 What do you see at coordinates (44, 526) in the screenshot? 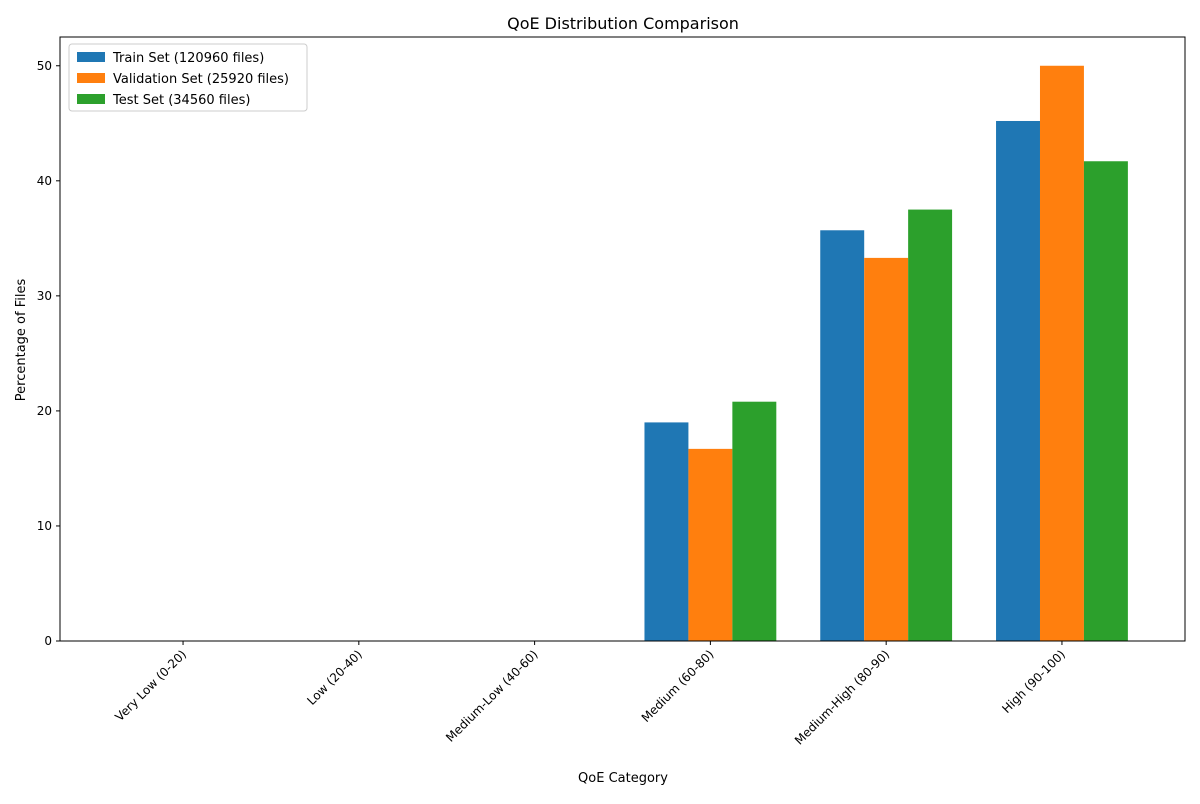
I see `y-tick-label: 10` at bounding box center [44, 526].